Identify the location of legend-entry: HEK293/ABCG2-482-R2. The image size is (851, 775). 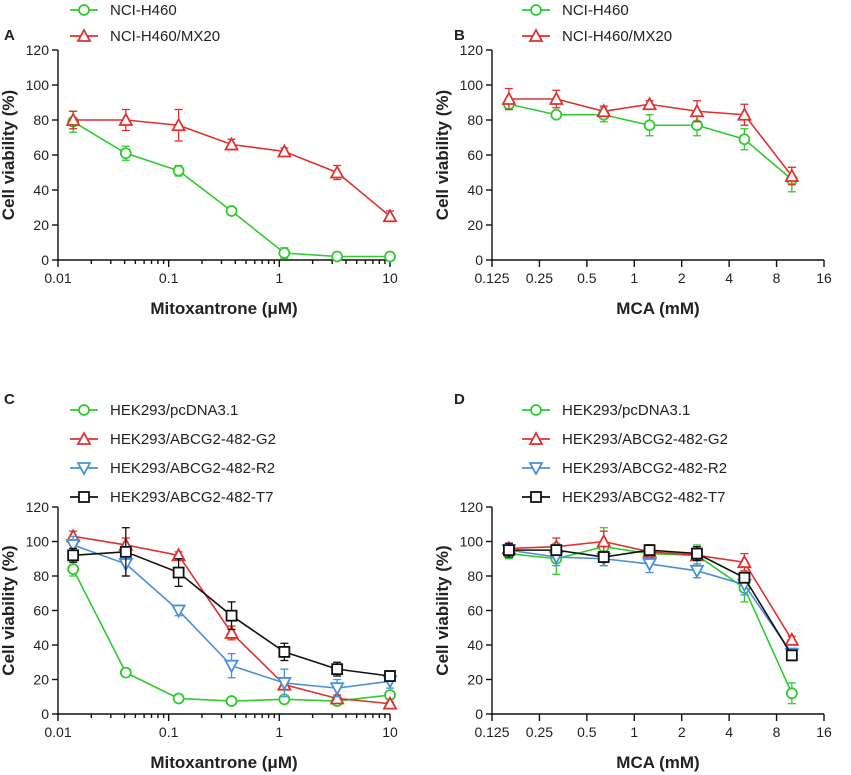
(624, 468).